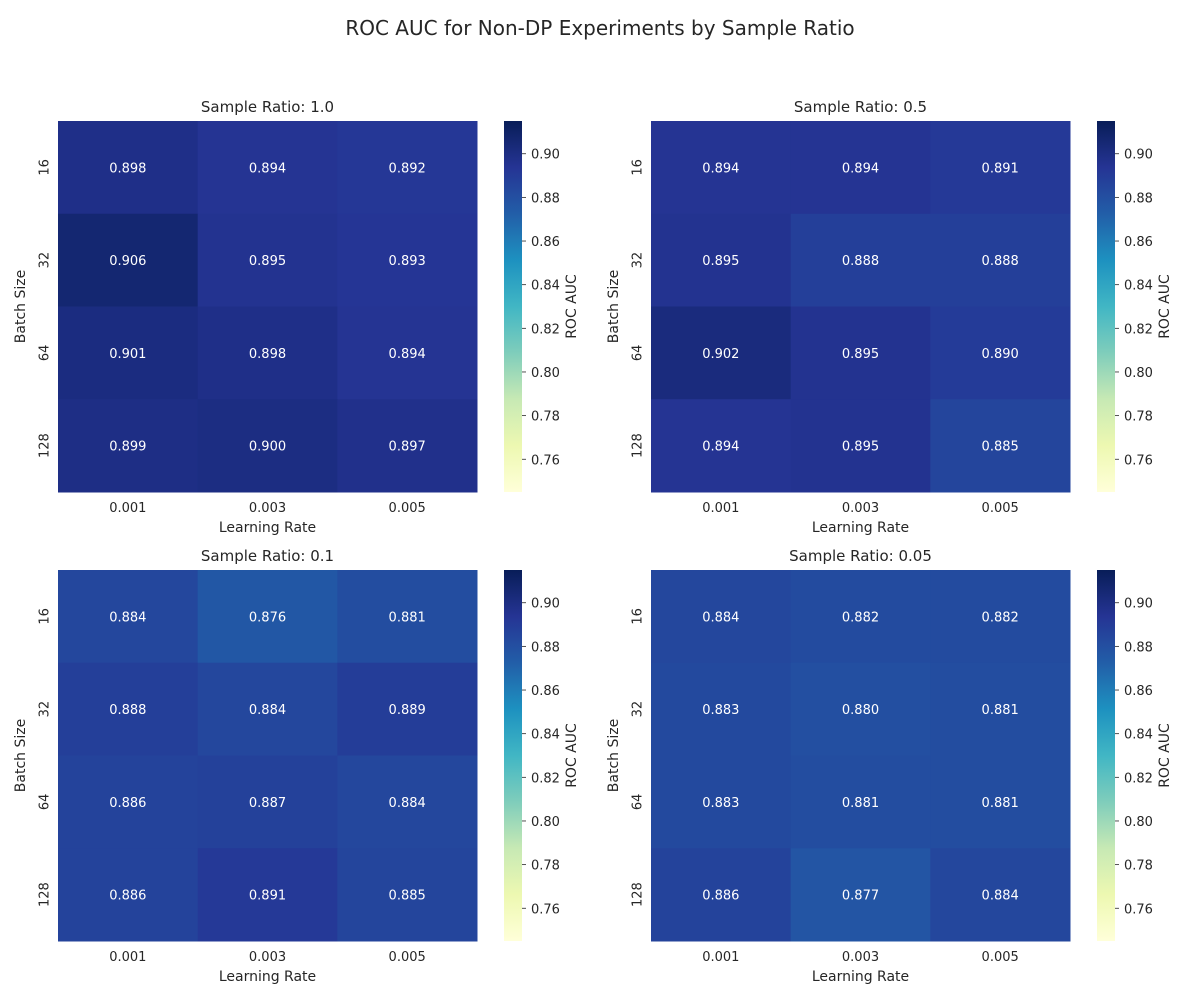  I want to click on cell-value-label: 0.887, so click(267, 803).